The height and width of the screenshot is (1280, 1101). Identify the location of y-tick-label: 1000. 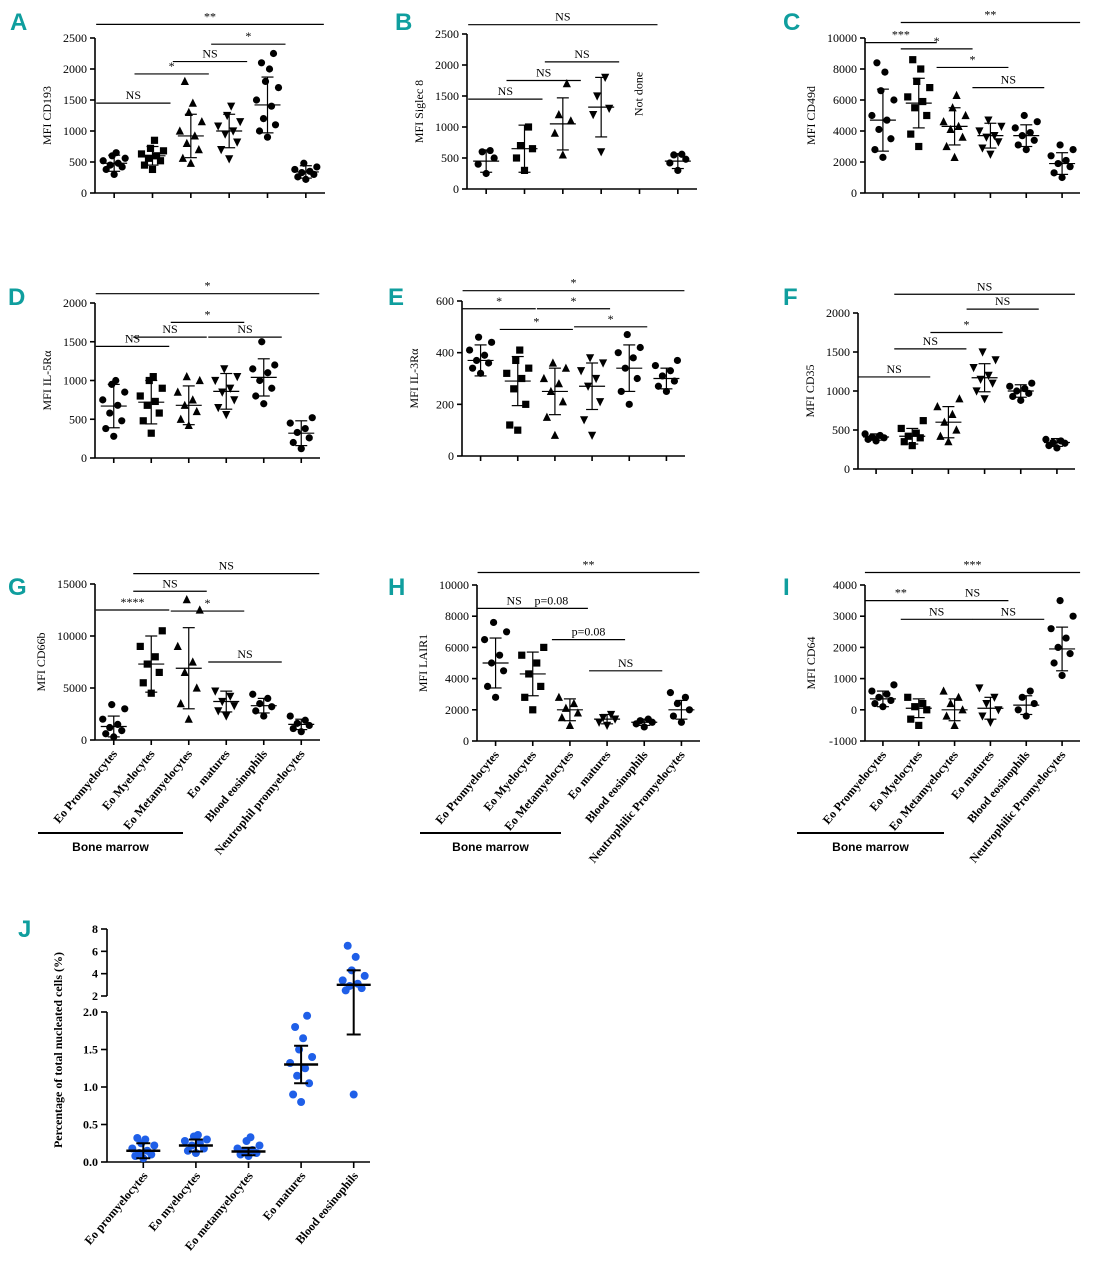
(845, 679).